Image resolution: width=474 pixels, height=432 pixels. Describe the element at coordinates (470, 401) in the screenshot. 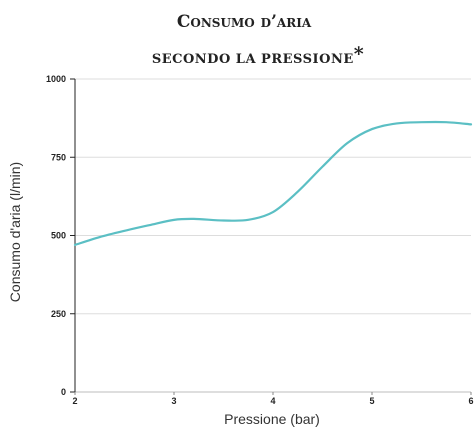

I see `x-tick-label-6: 6` at that location.